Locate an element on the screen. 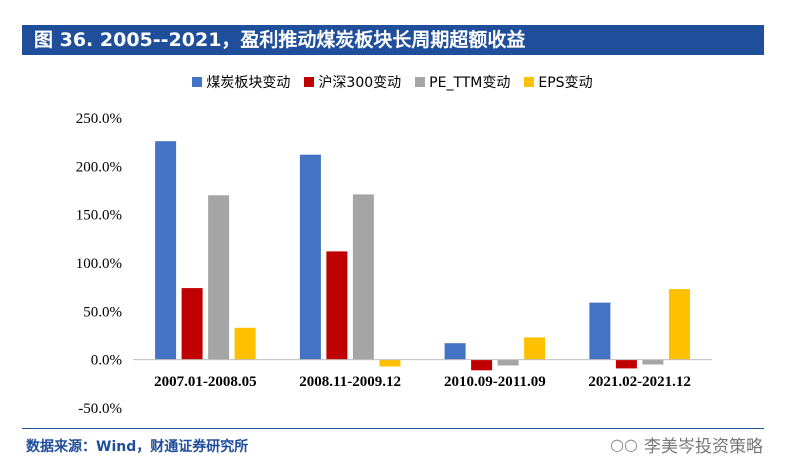  legend-label-eps: EPS变动 is located at coordinates (565, 83).